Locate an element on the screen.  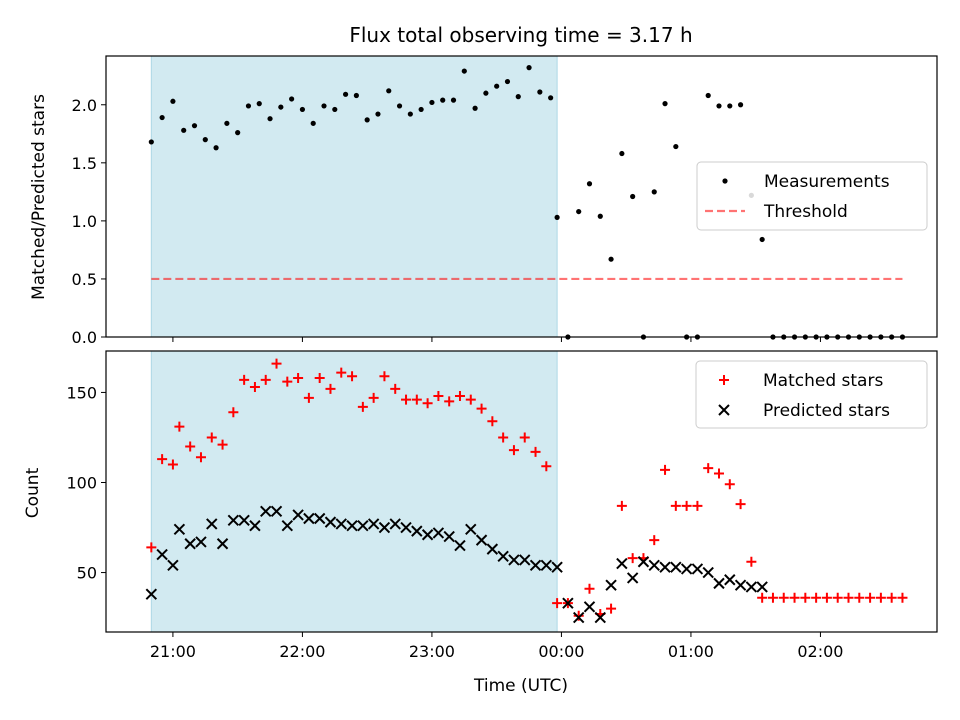
bottom-legend-label: Predicted stars is located at coordinates (826, 411).